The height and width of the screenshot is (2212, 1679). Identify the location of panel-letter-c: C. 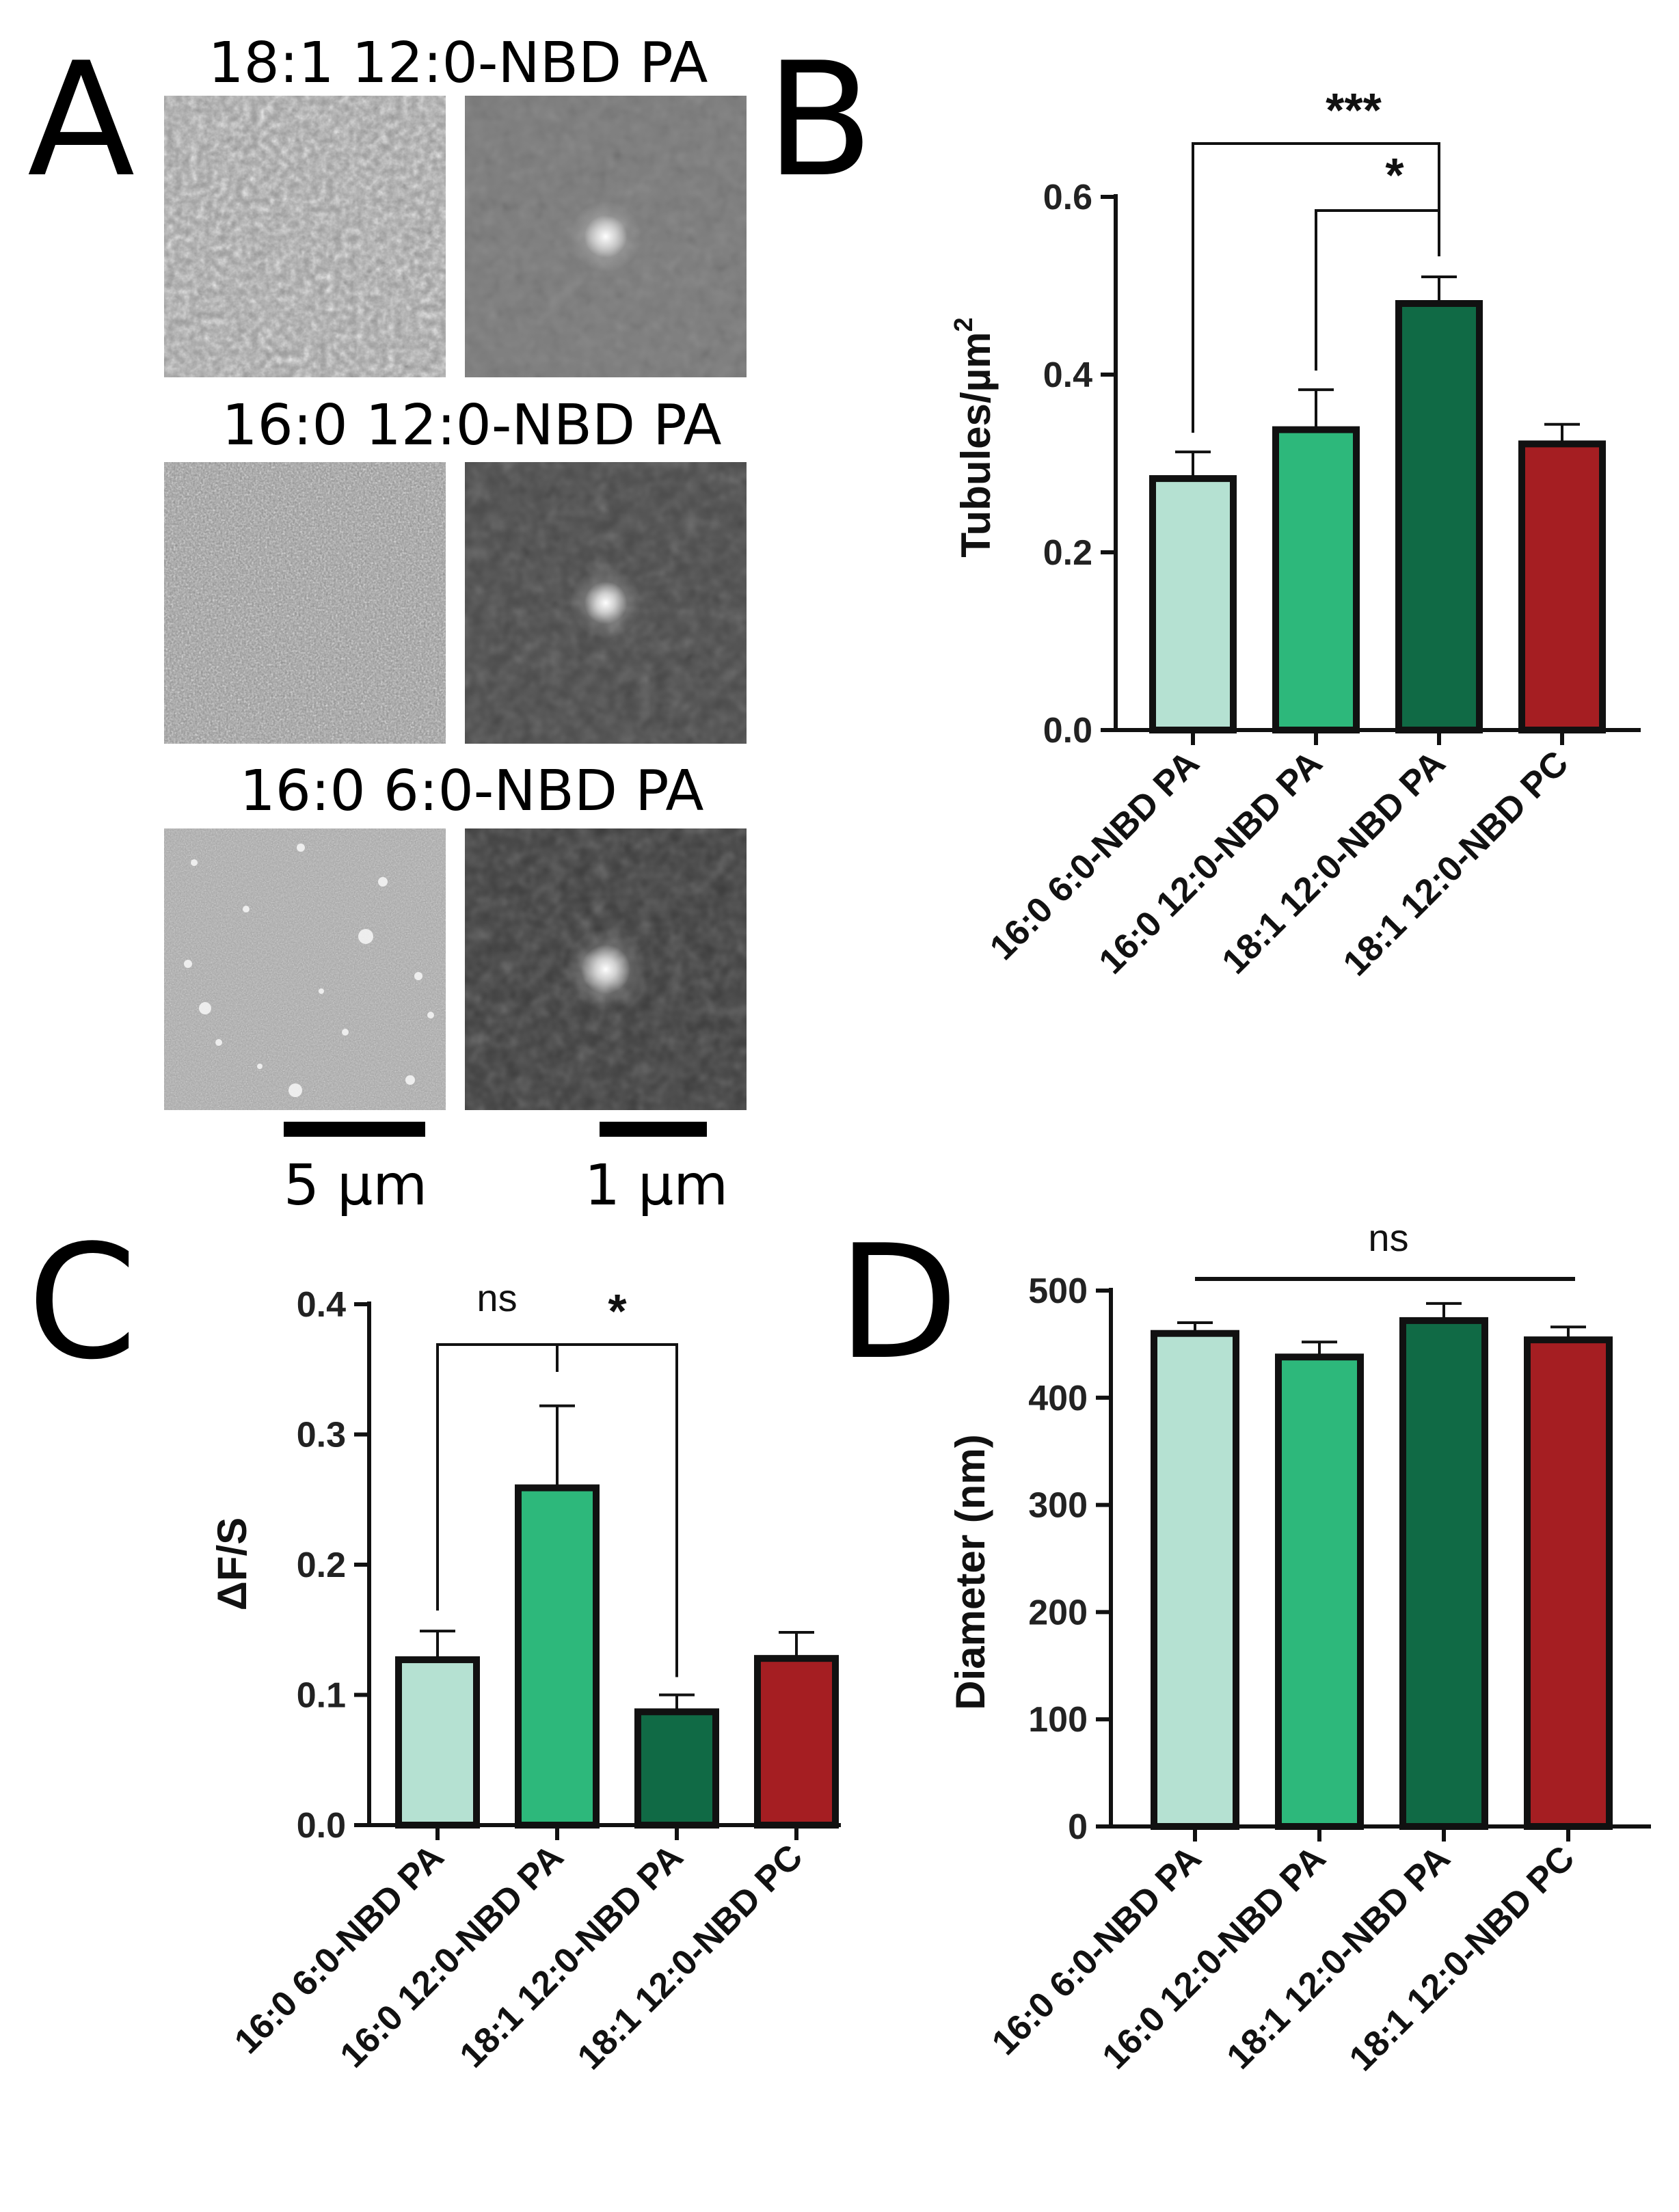
(82, 1303).